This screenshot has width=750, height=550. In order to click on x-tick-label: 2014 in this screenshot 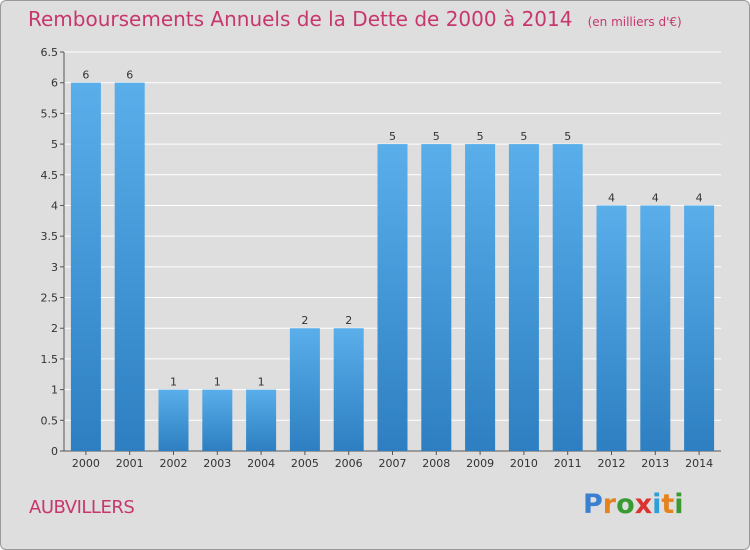, I will do `click(699, 463)`.